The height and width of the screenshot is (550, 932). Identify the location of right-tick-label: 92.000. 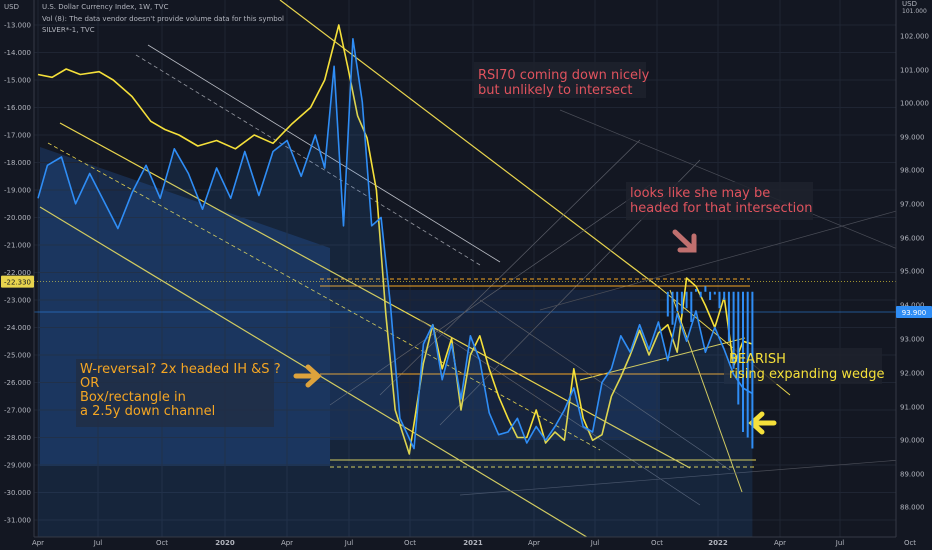
(912, 374).